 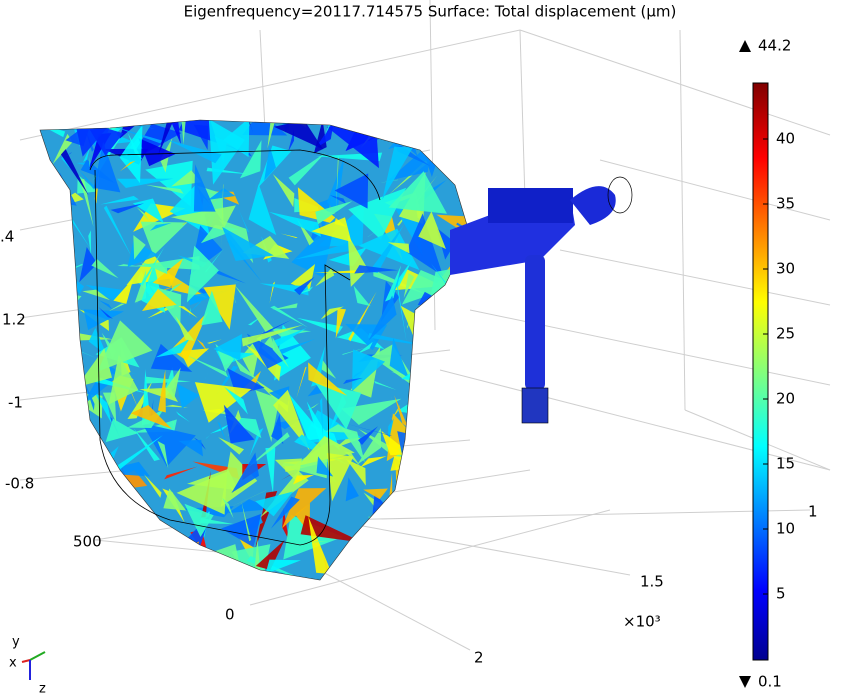 What do you see at coordinates (774, 46) in the screenshot?
I see `colorbar-max: 44.2` at bounding box center [774, 46].